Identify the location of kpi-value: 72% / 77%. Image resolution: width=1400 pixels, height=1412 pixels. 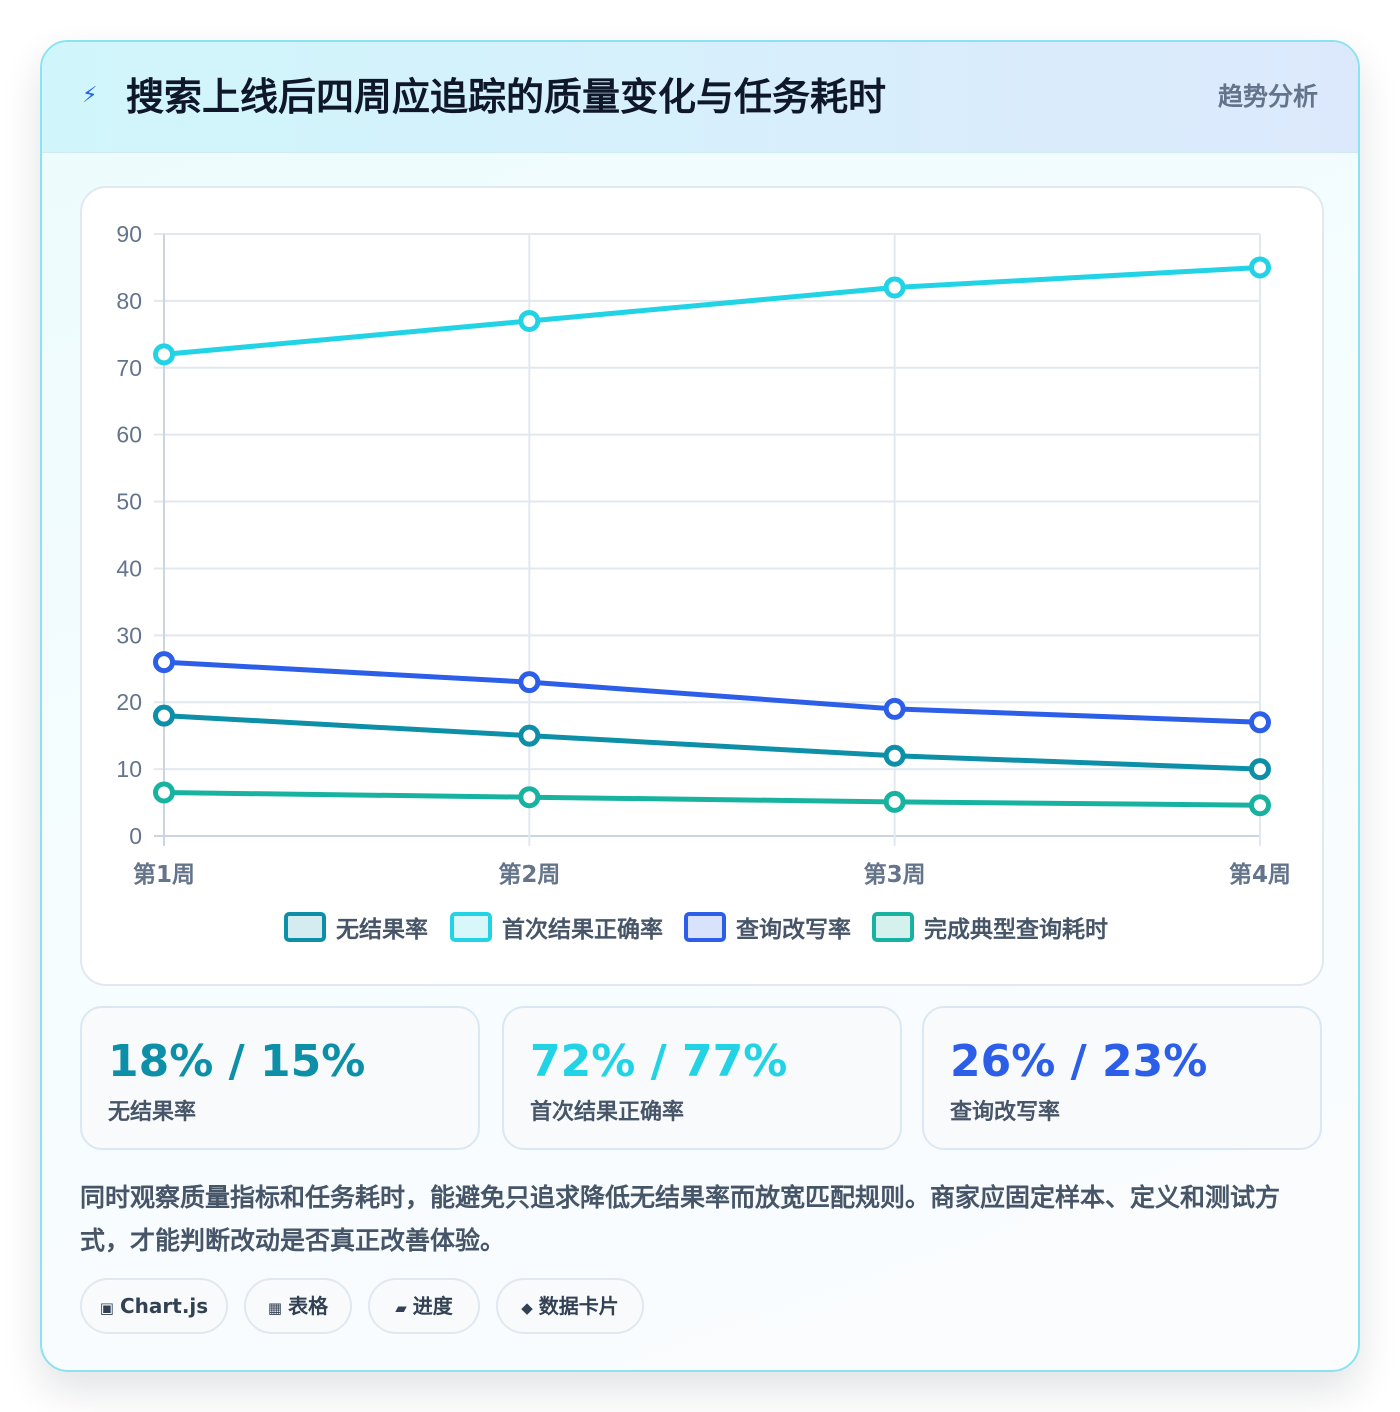
(659, 1061).